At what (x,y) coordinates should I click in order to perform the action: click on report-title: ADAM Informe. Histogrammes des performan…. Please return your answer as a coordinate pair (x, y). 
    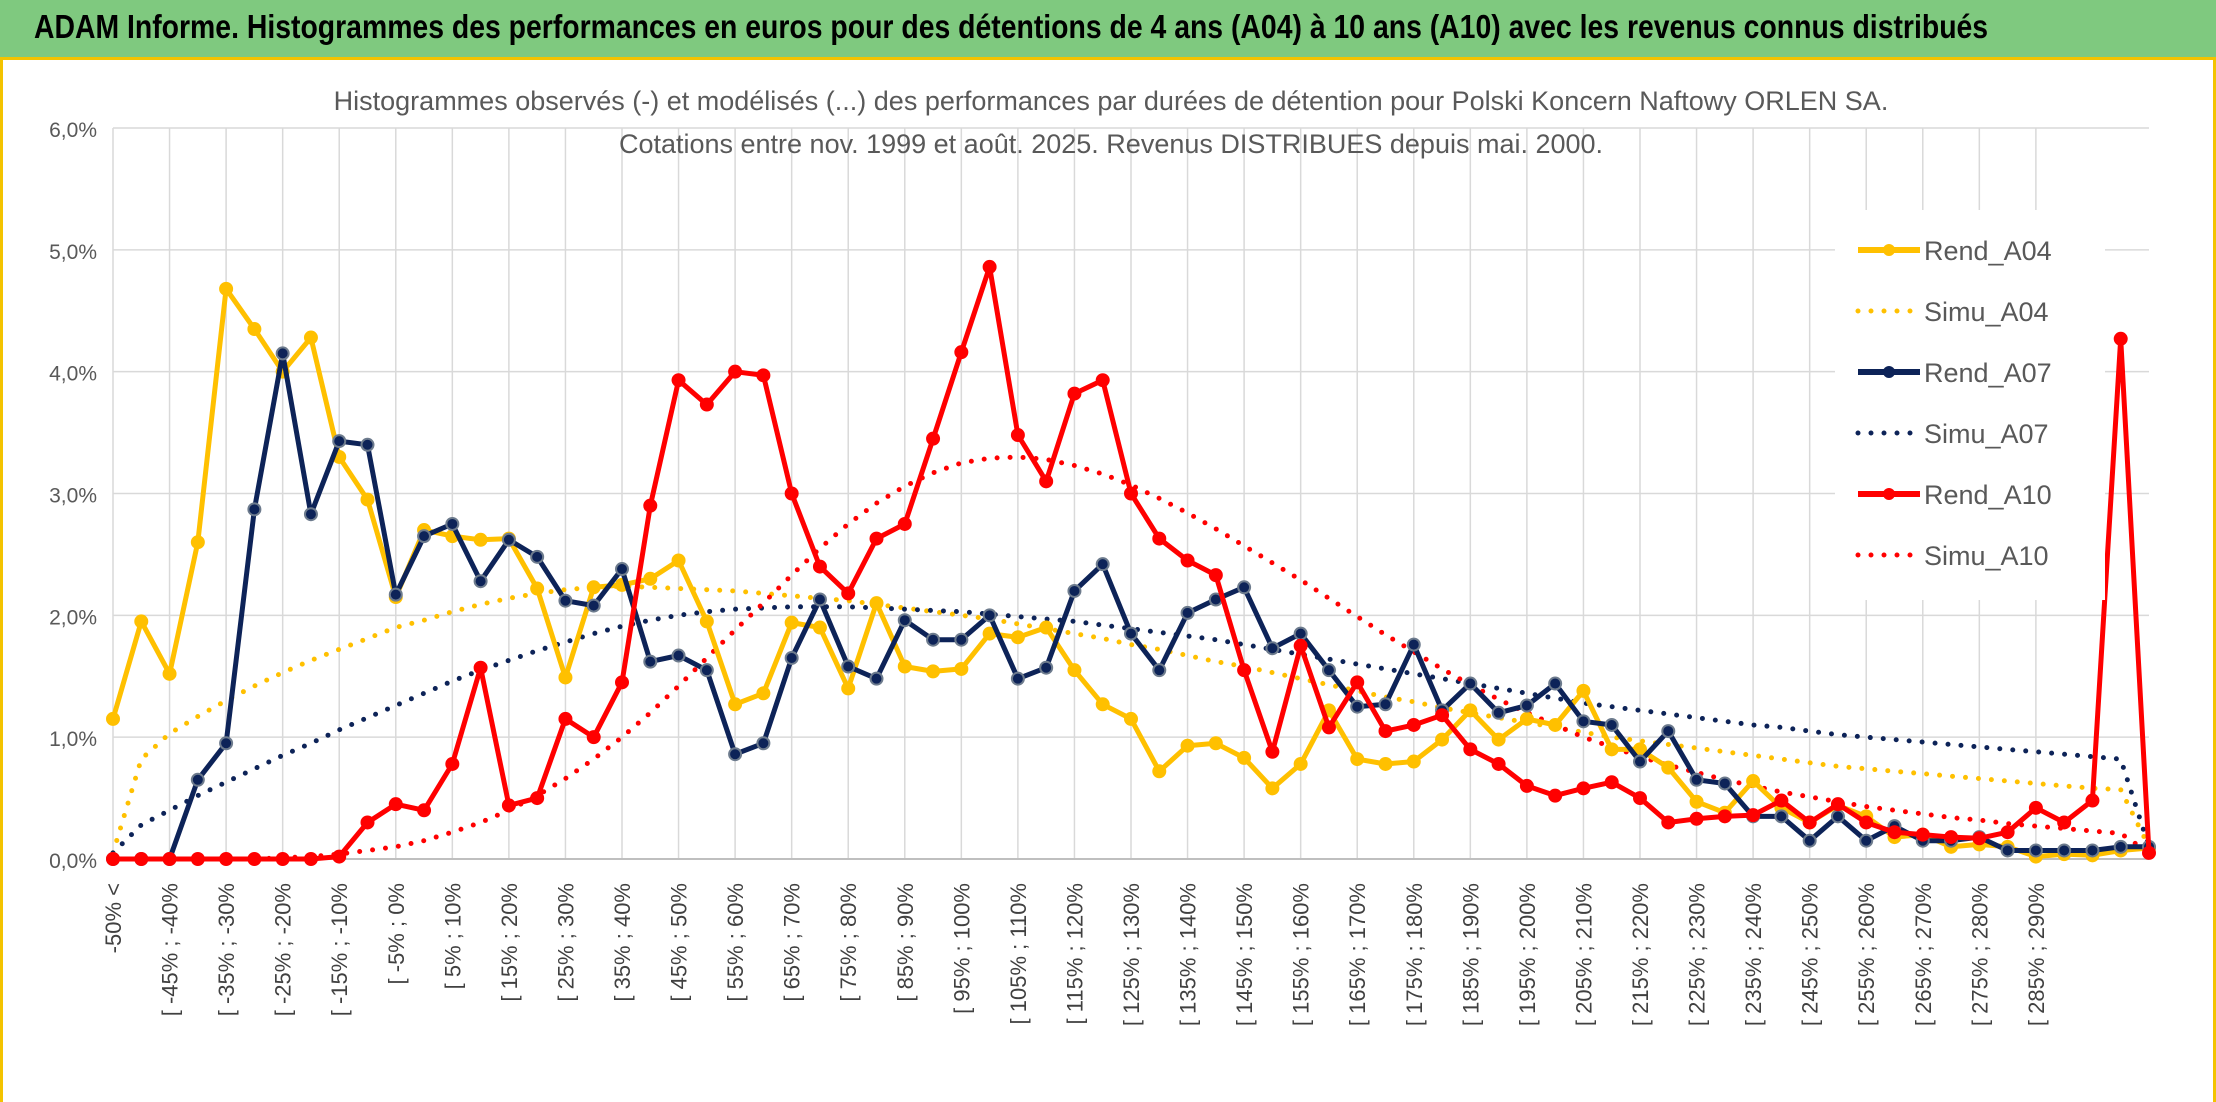
    Looking at the image, I should click on (1011, 26).